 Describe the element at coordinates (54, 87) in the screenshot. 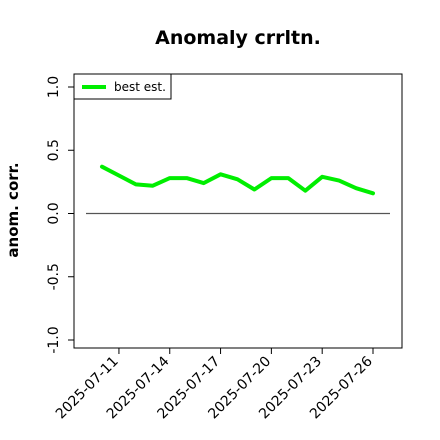

I see `y-tick-label: 1.0` at that location.